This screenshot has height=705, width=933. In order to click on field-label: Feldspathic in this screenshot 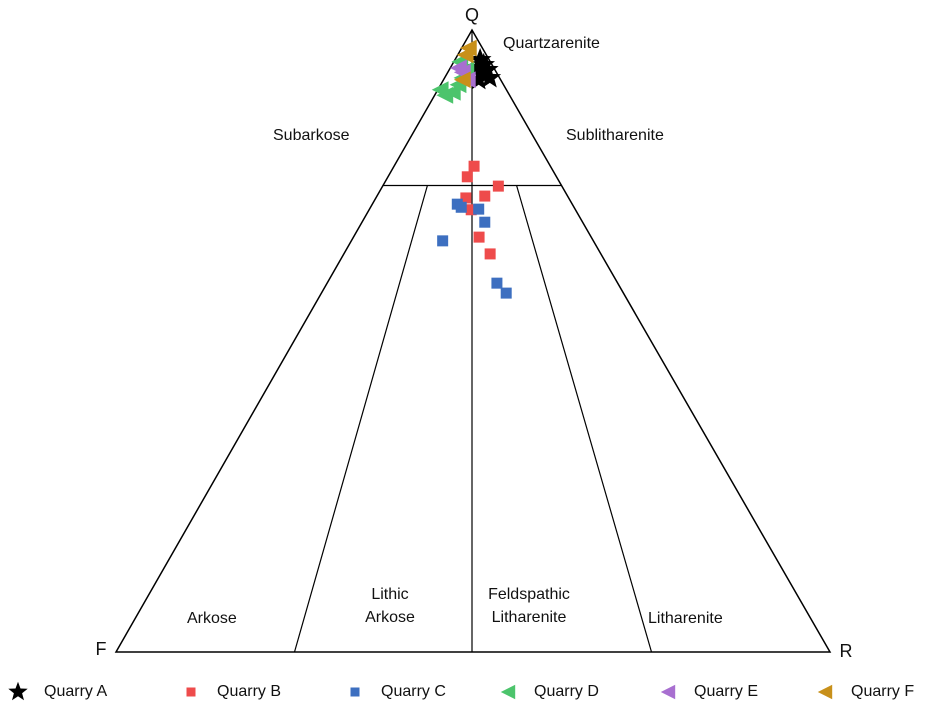, I will do `click(529, 594)`.